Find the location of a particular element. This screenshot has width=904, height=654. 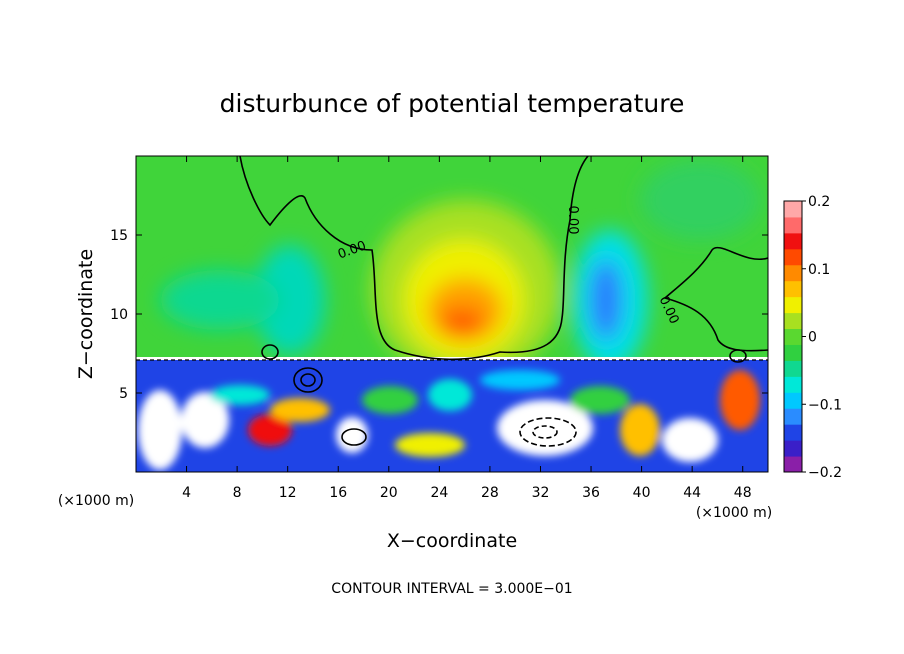

x-tick-label: 4 is located at coordinates (186, 493).